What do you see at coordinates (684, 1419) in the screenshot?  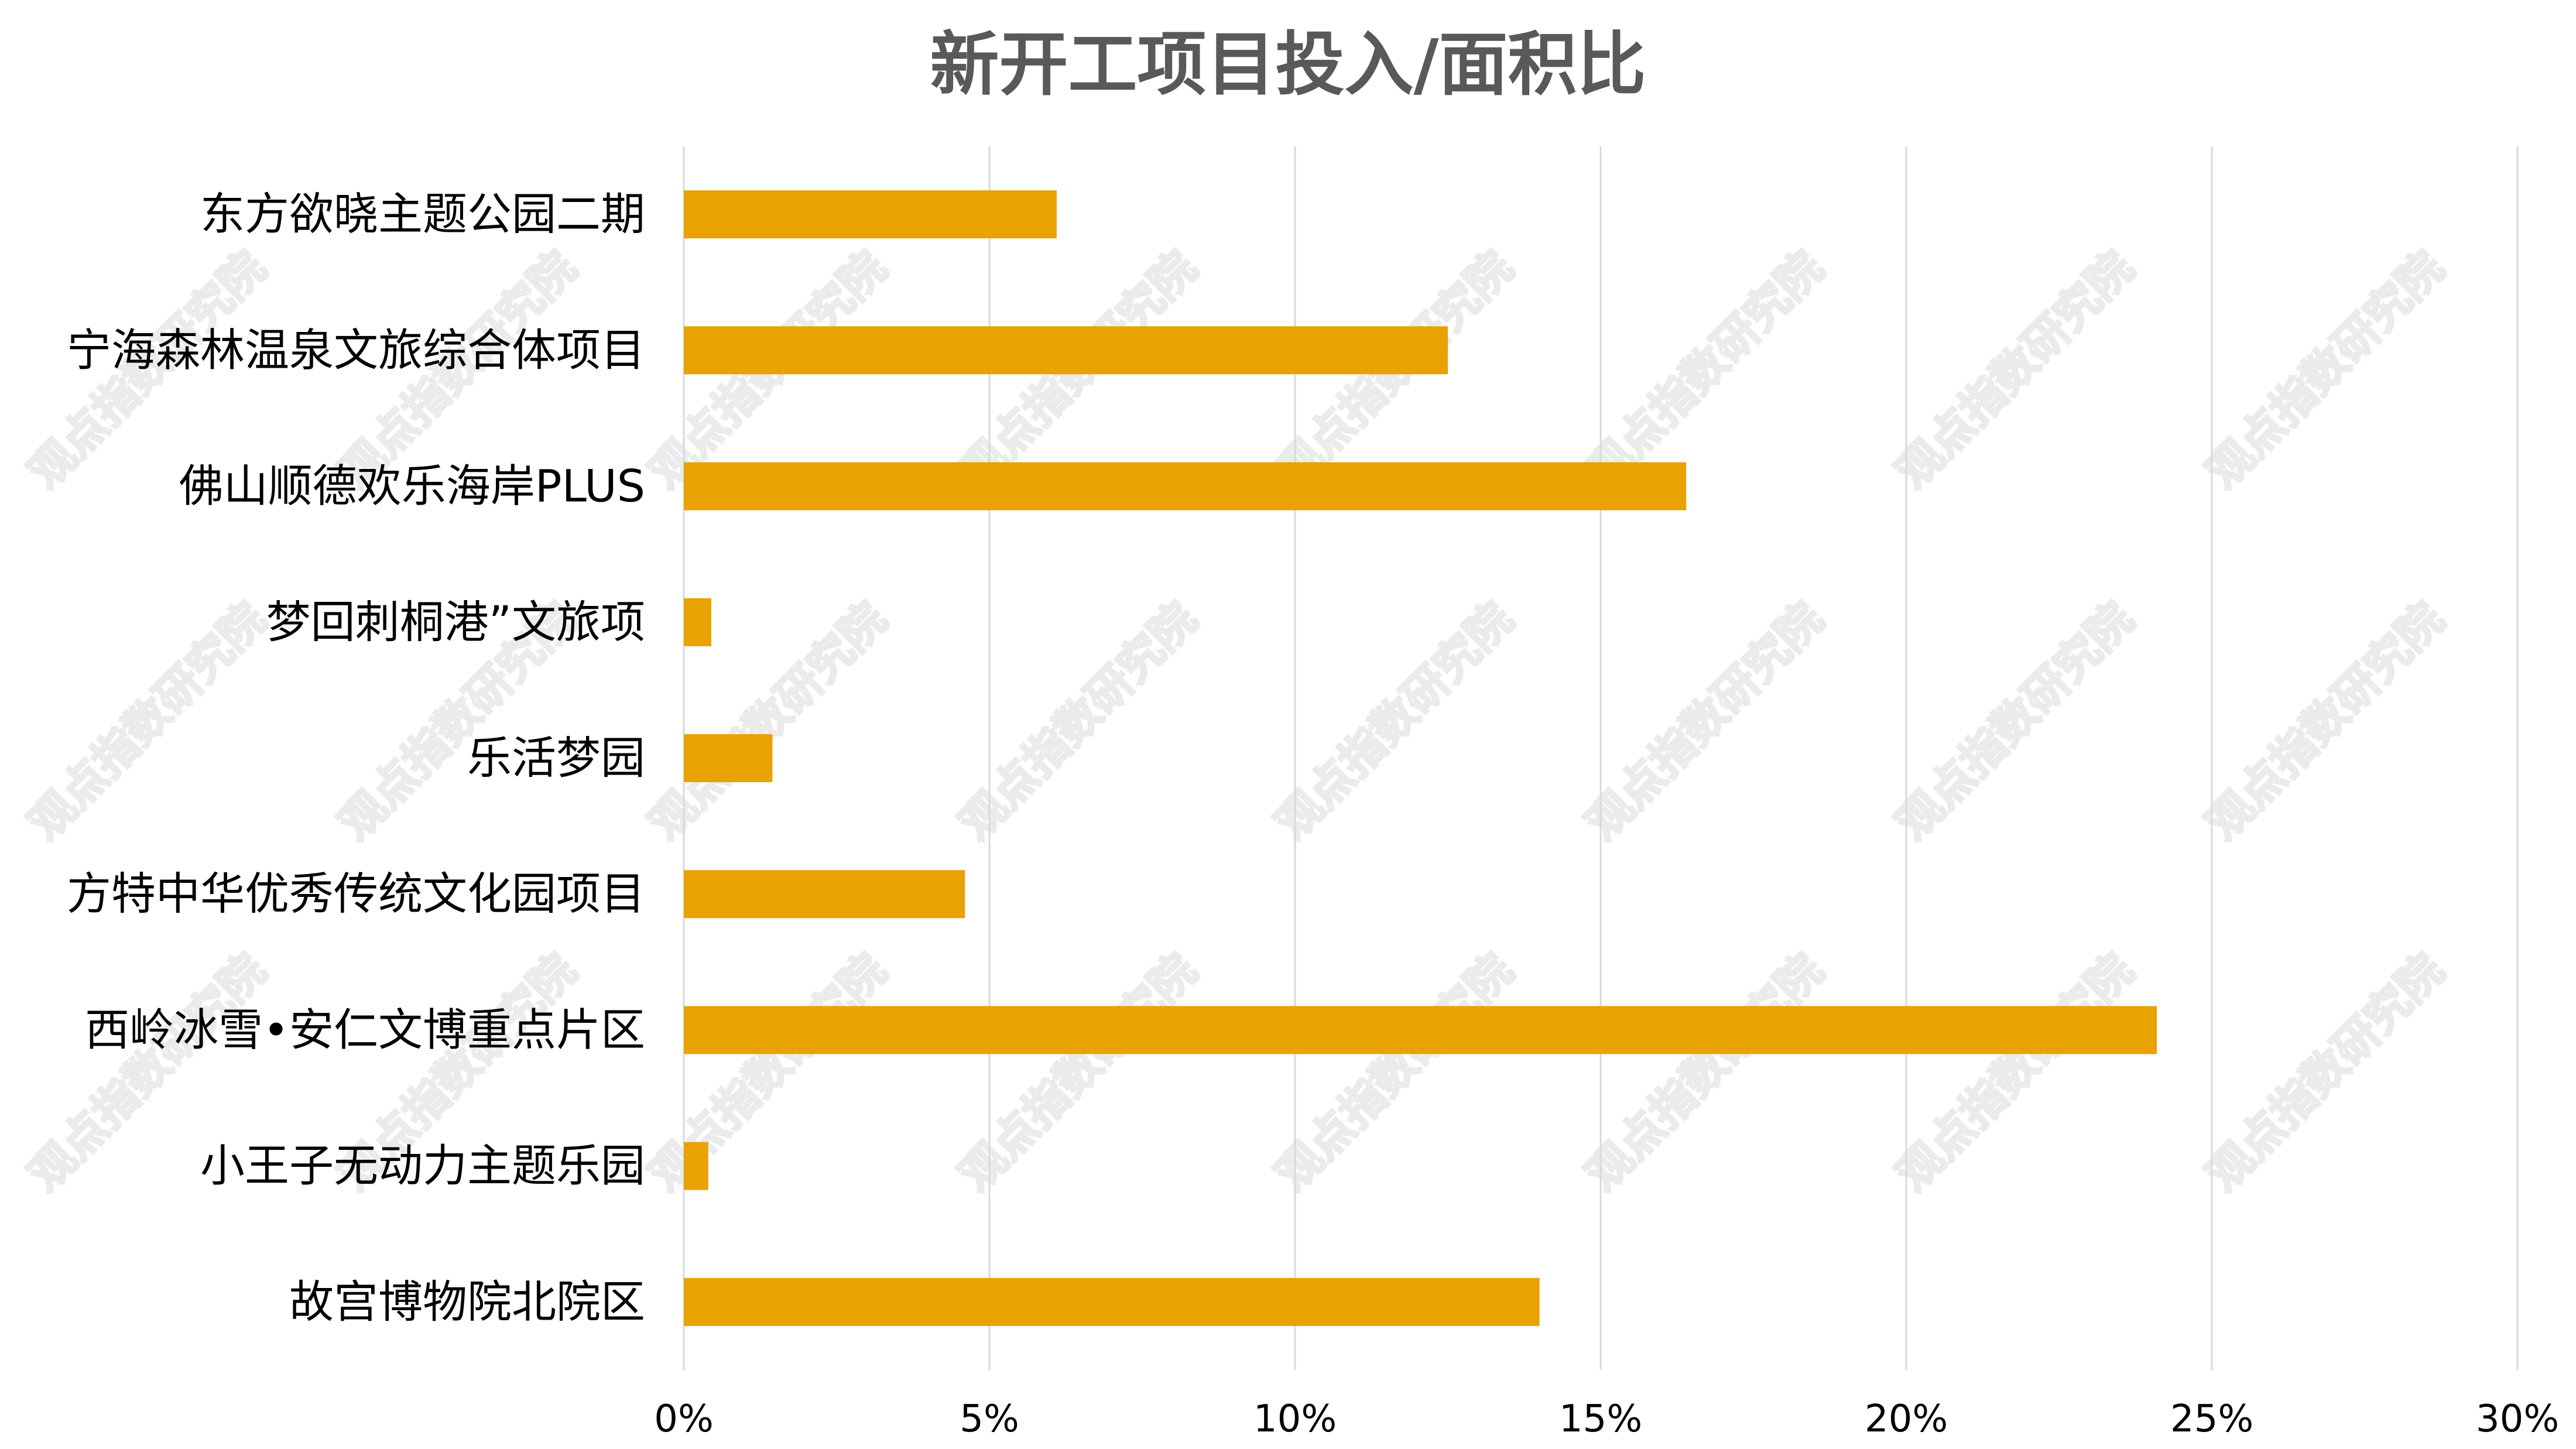 I see `x-tick-label: 0%` at bounding box center [684, 1419].